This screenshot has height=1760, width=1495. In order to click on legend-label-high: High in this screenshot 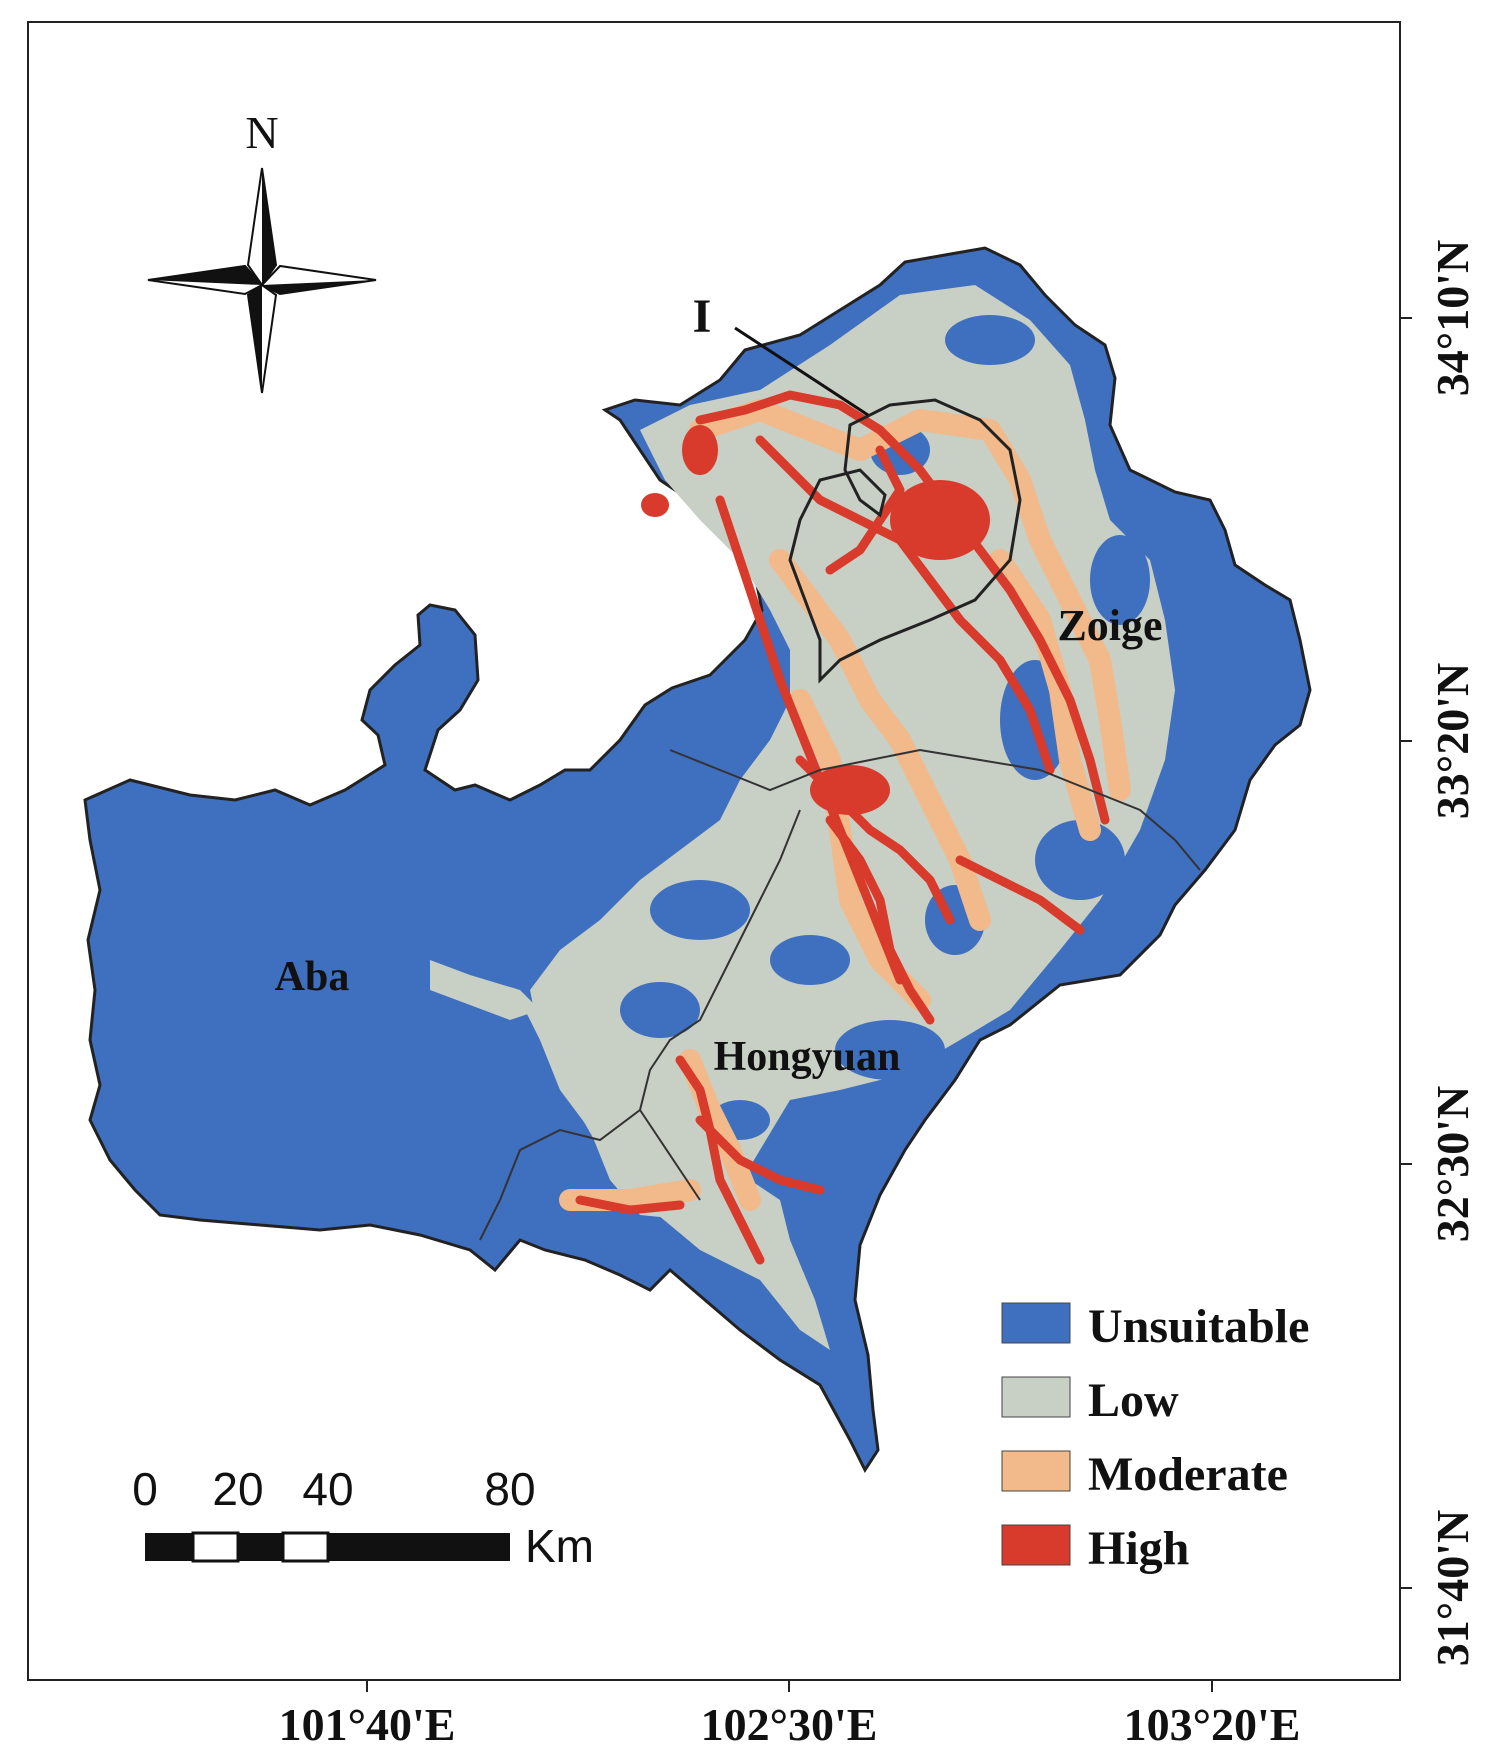, I will do `click(1138, 1548)`.